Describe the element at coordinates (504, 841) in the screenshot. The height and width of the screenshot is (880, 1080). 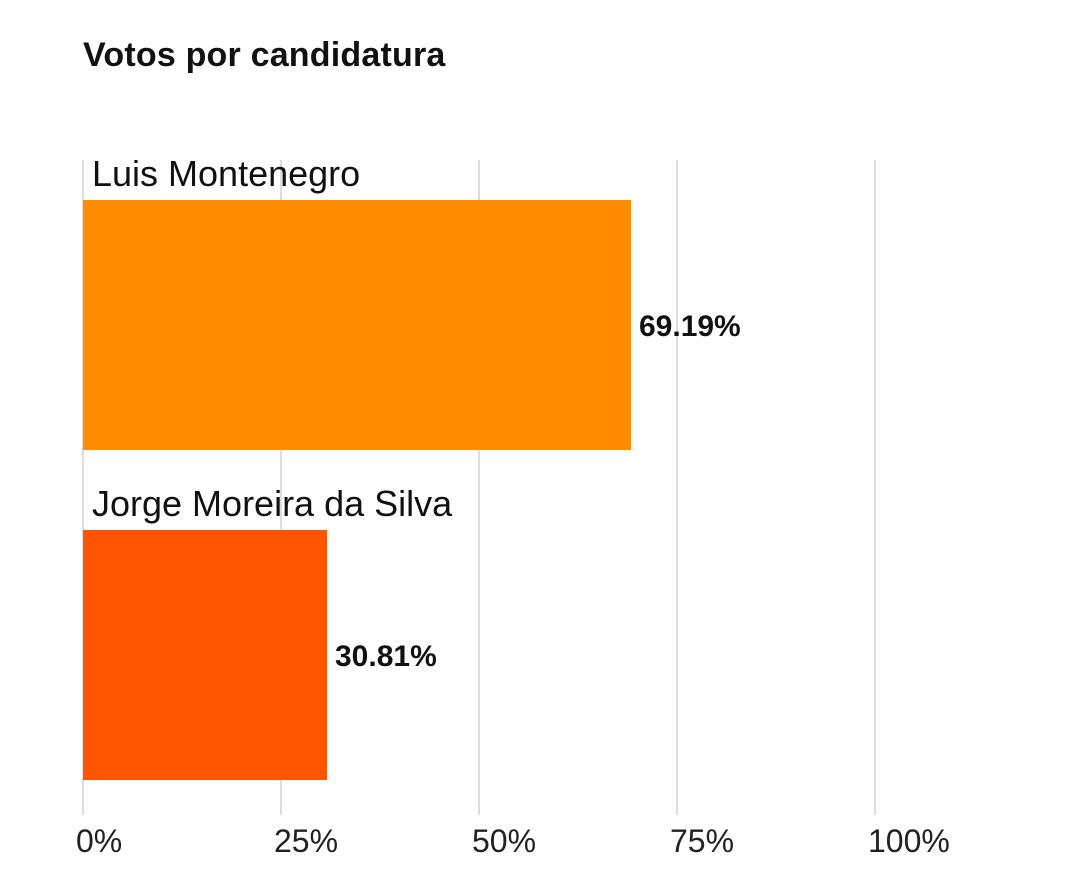
I see `x-tick-label-50: 50%` at that location.